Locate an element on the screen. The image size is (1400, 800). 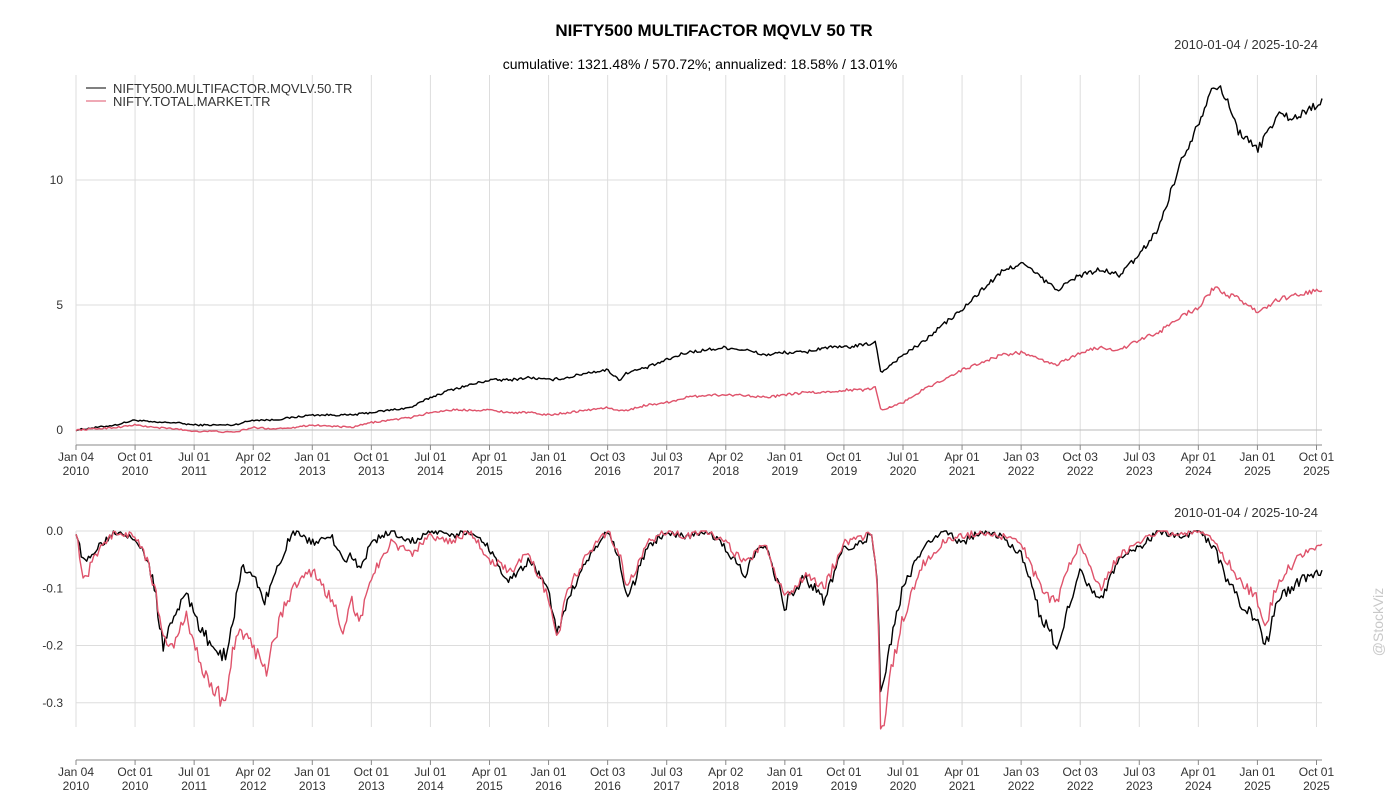
bot-y-tick-label: -0.2 is located at coordinates (52, 646).